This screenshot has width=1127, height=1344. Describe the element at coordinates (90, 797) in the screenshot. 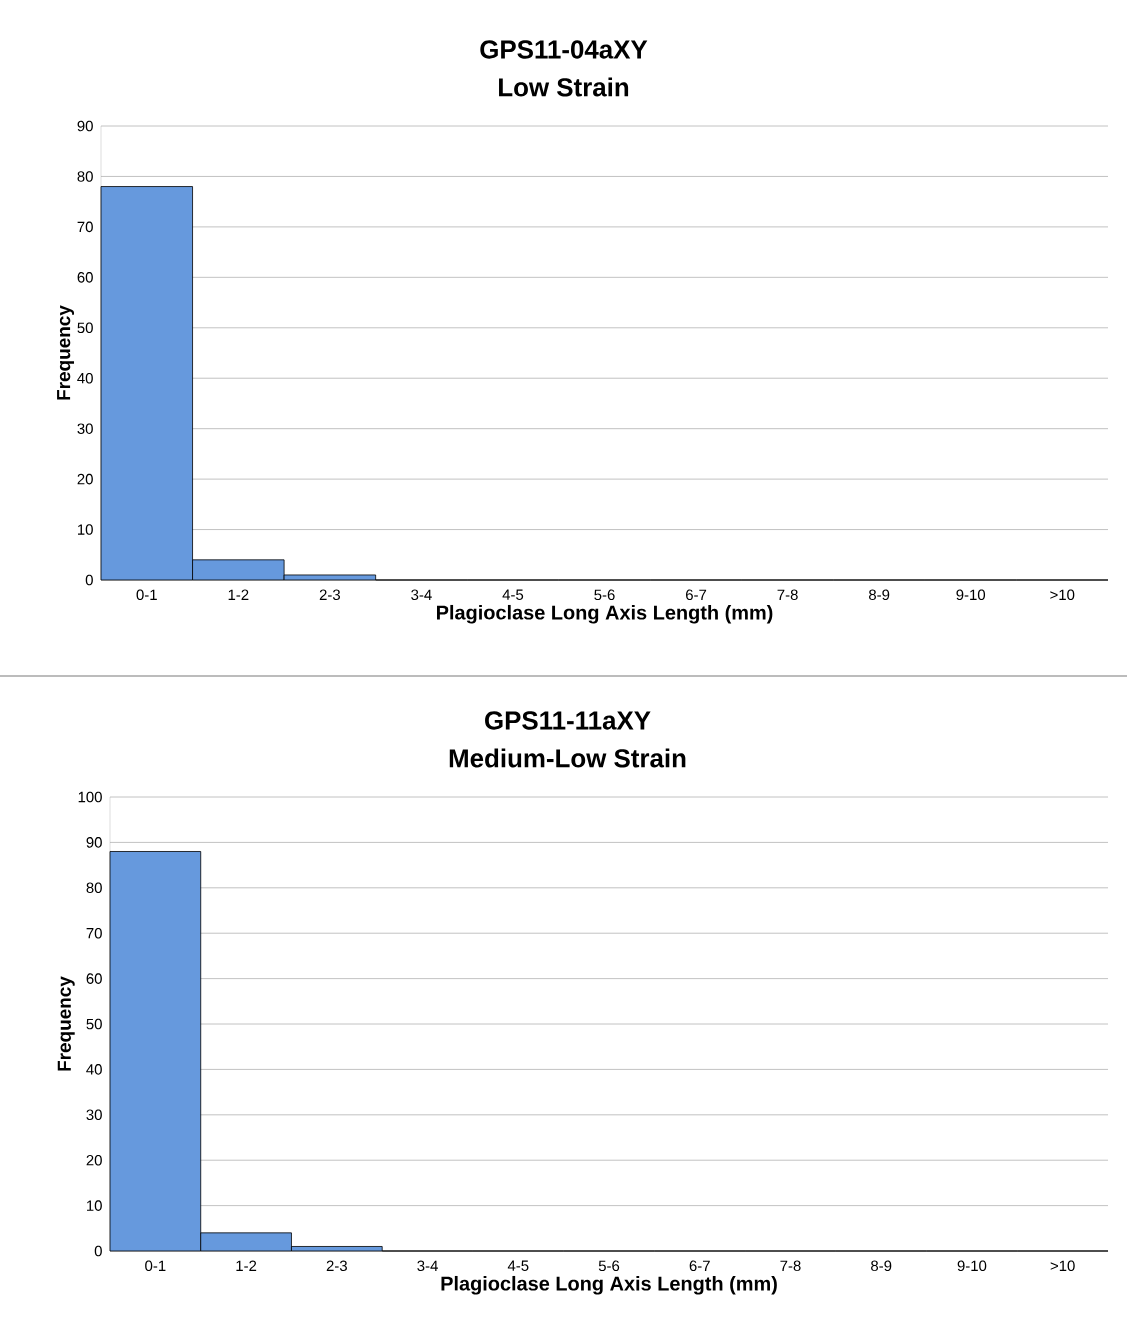

I see `y-tick-label: 100` at that location.